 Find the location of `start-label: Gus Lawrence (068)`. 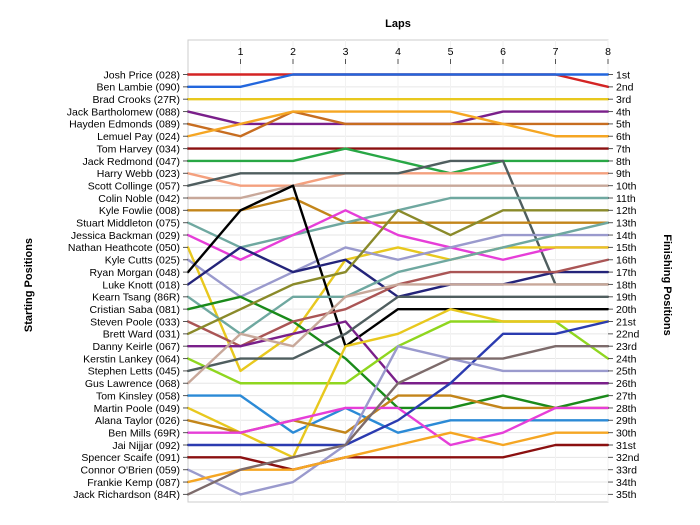

start-label: Gus Lawrence (068) is located at coordinates (132, 384).